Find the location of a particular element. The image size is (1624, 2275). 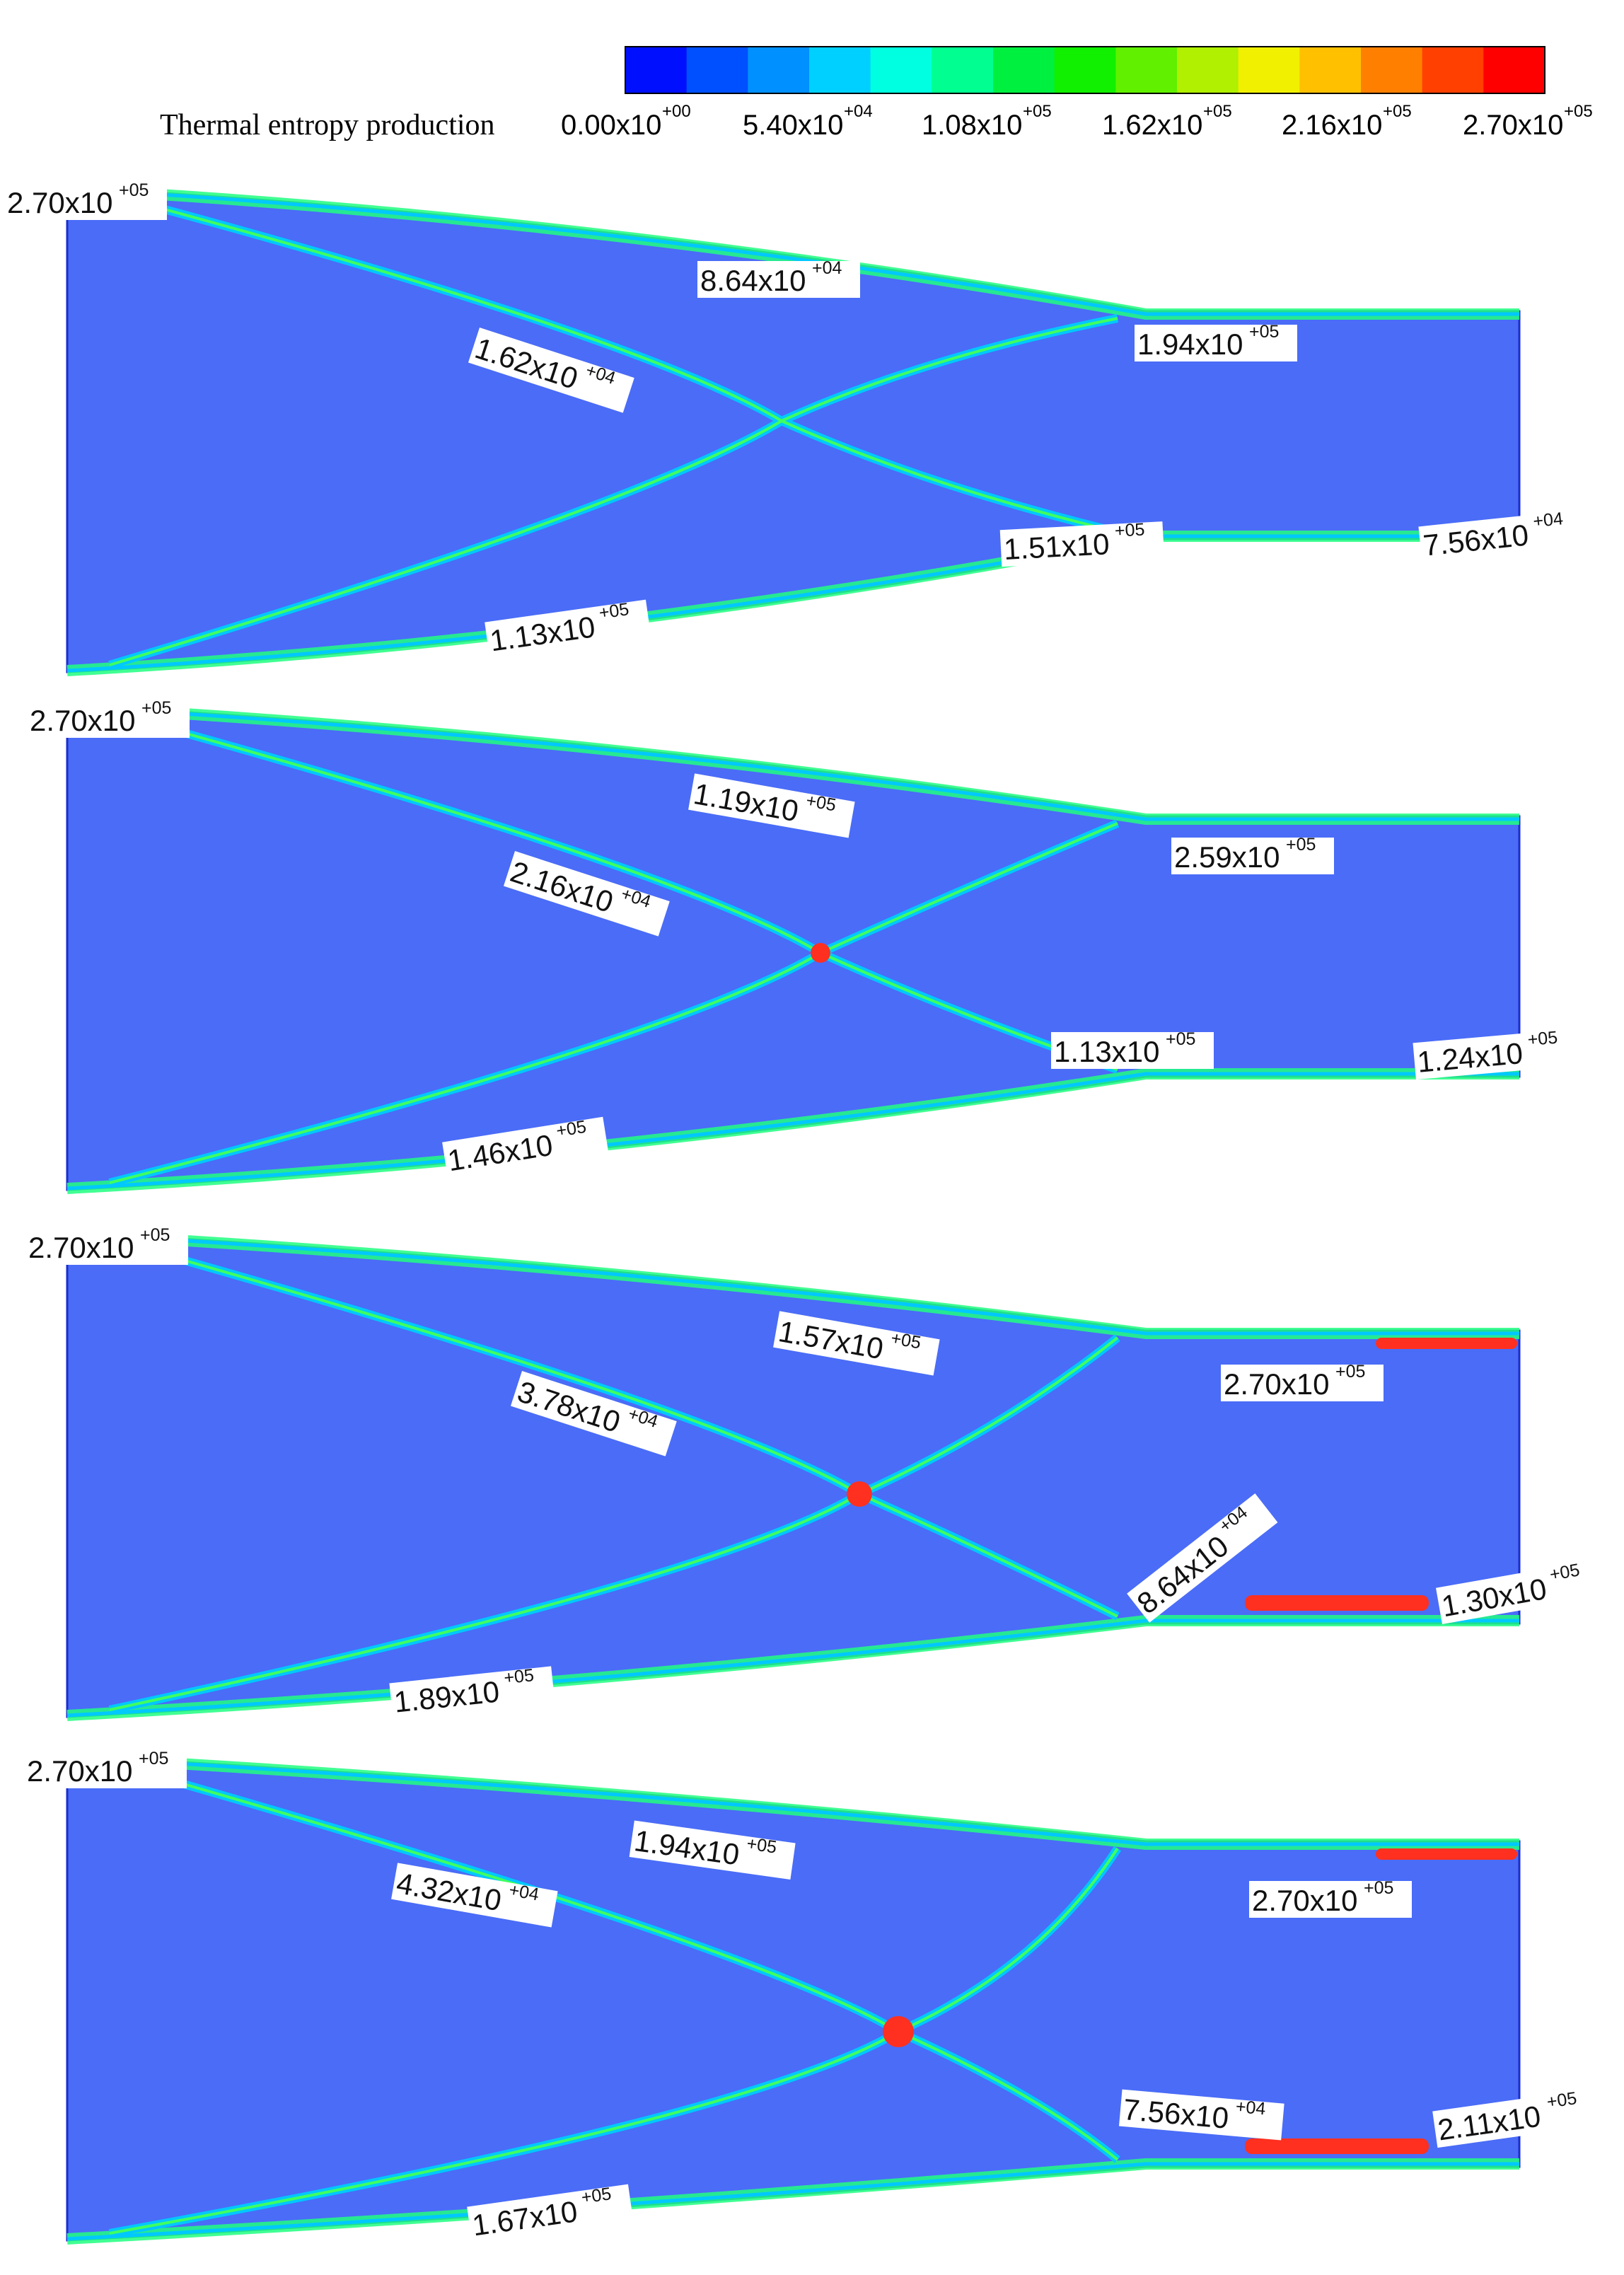

tick-mantissa: 1.08x10 is located at coordinates (972, 126).